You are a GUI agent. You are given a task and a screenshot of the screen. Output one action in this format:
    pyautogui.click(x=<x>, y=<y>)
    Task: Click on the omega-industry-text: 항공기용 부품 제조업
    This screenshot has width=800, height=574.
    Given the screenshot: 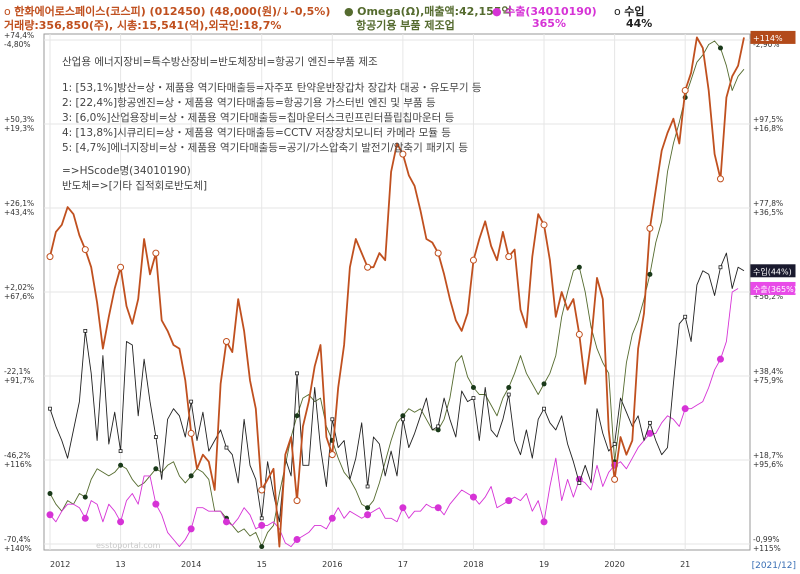 What is the action you would take?
    pyautogui.click(x=405, y=25)
    